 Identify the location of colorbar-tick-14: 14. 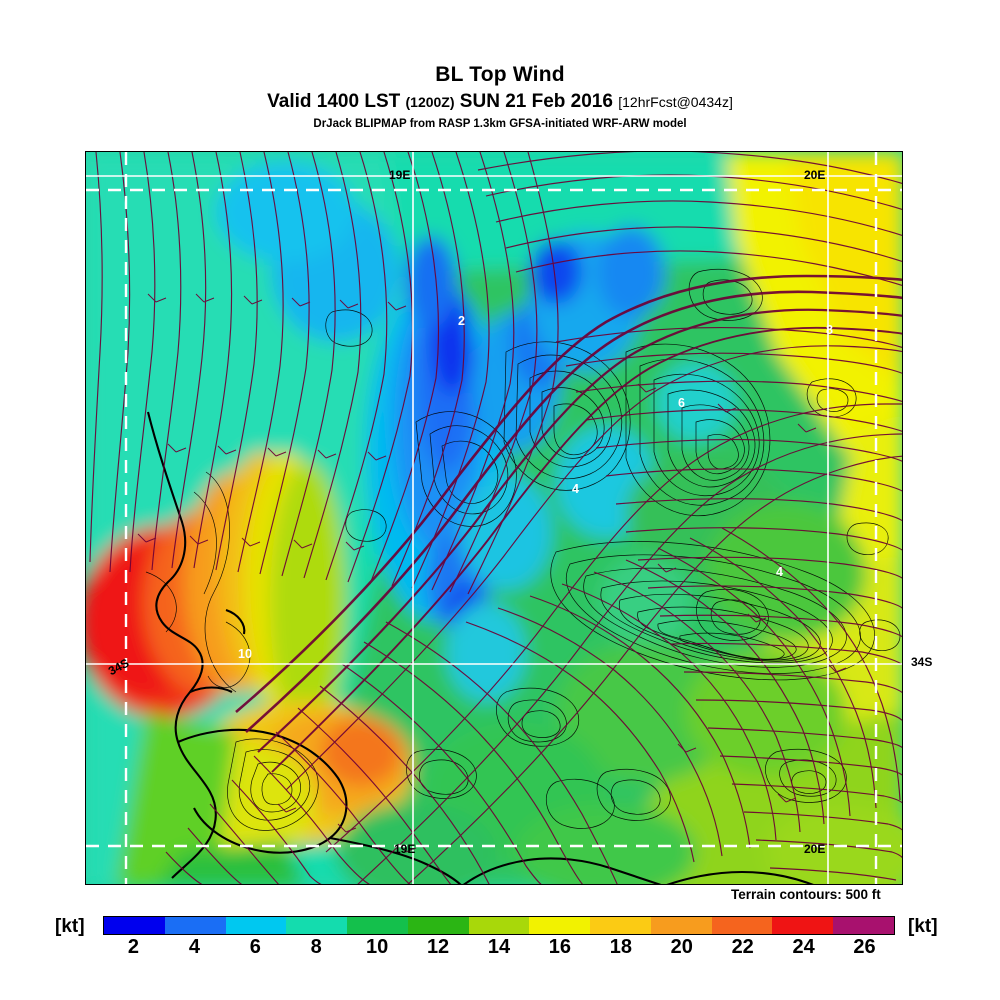
(499, 947).